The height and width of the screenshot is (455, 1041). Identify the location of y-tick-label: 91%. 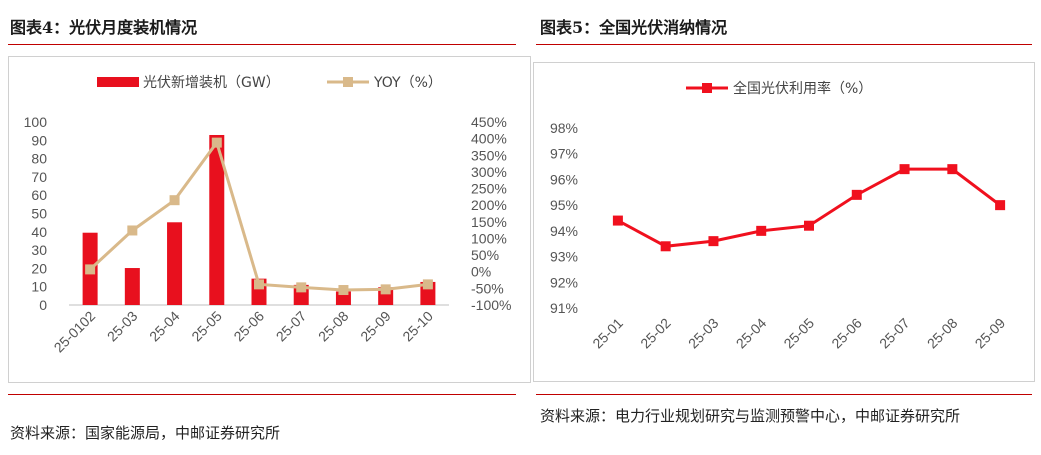
(564, 308).